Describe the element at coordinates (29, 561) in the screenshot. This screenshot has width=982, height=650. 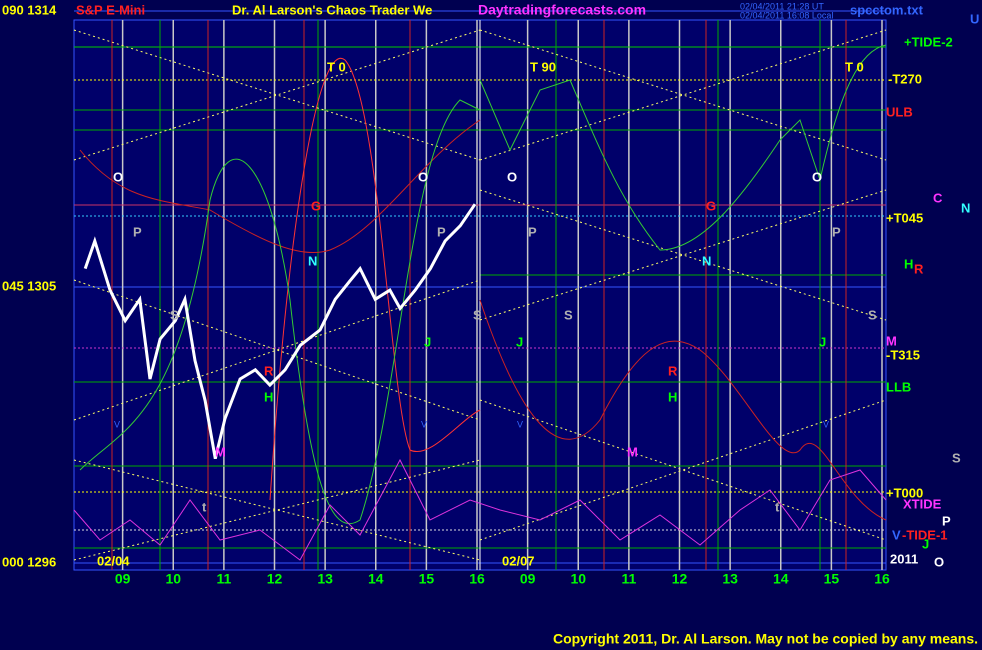
I see `y-tick-label: 000 1296` at that location.